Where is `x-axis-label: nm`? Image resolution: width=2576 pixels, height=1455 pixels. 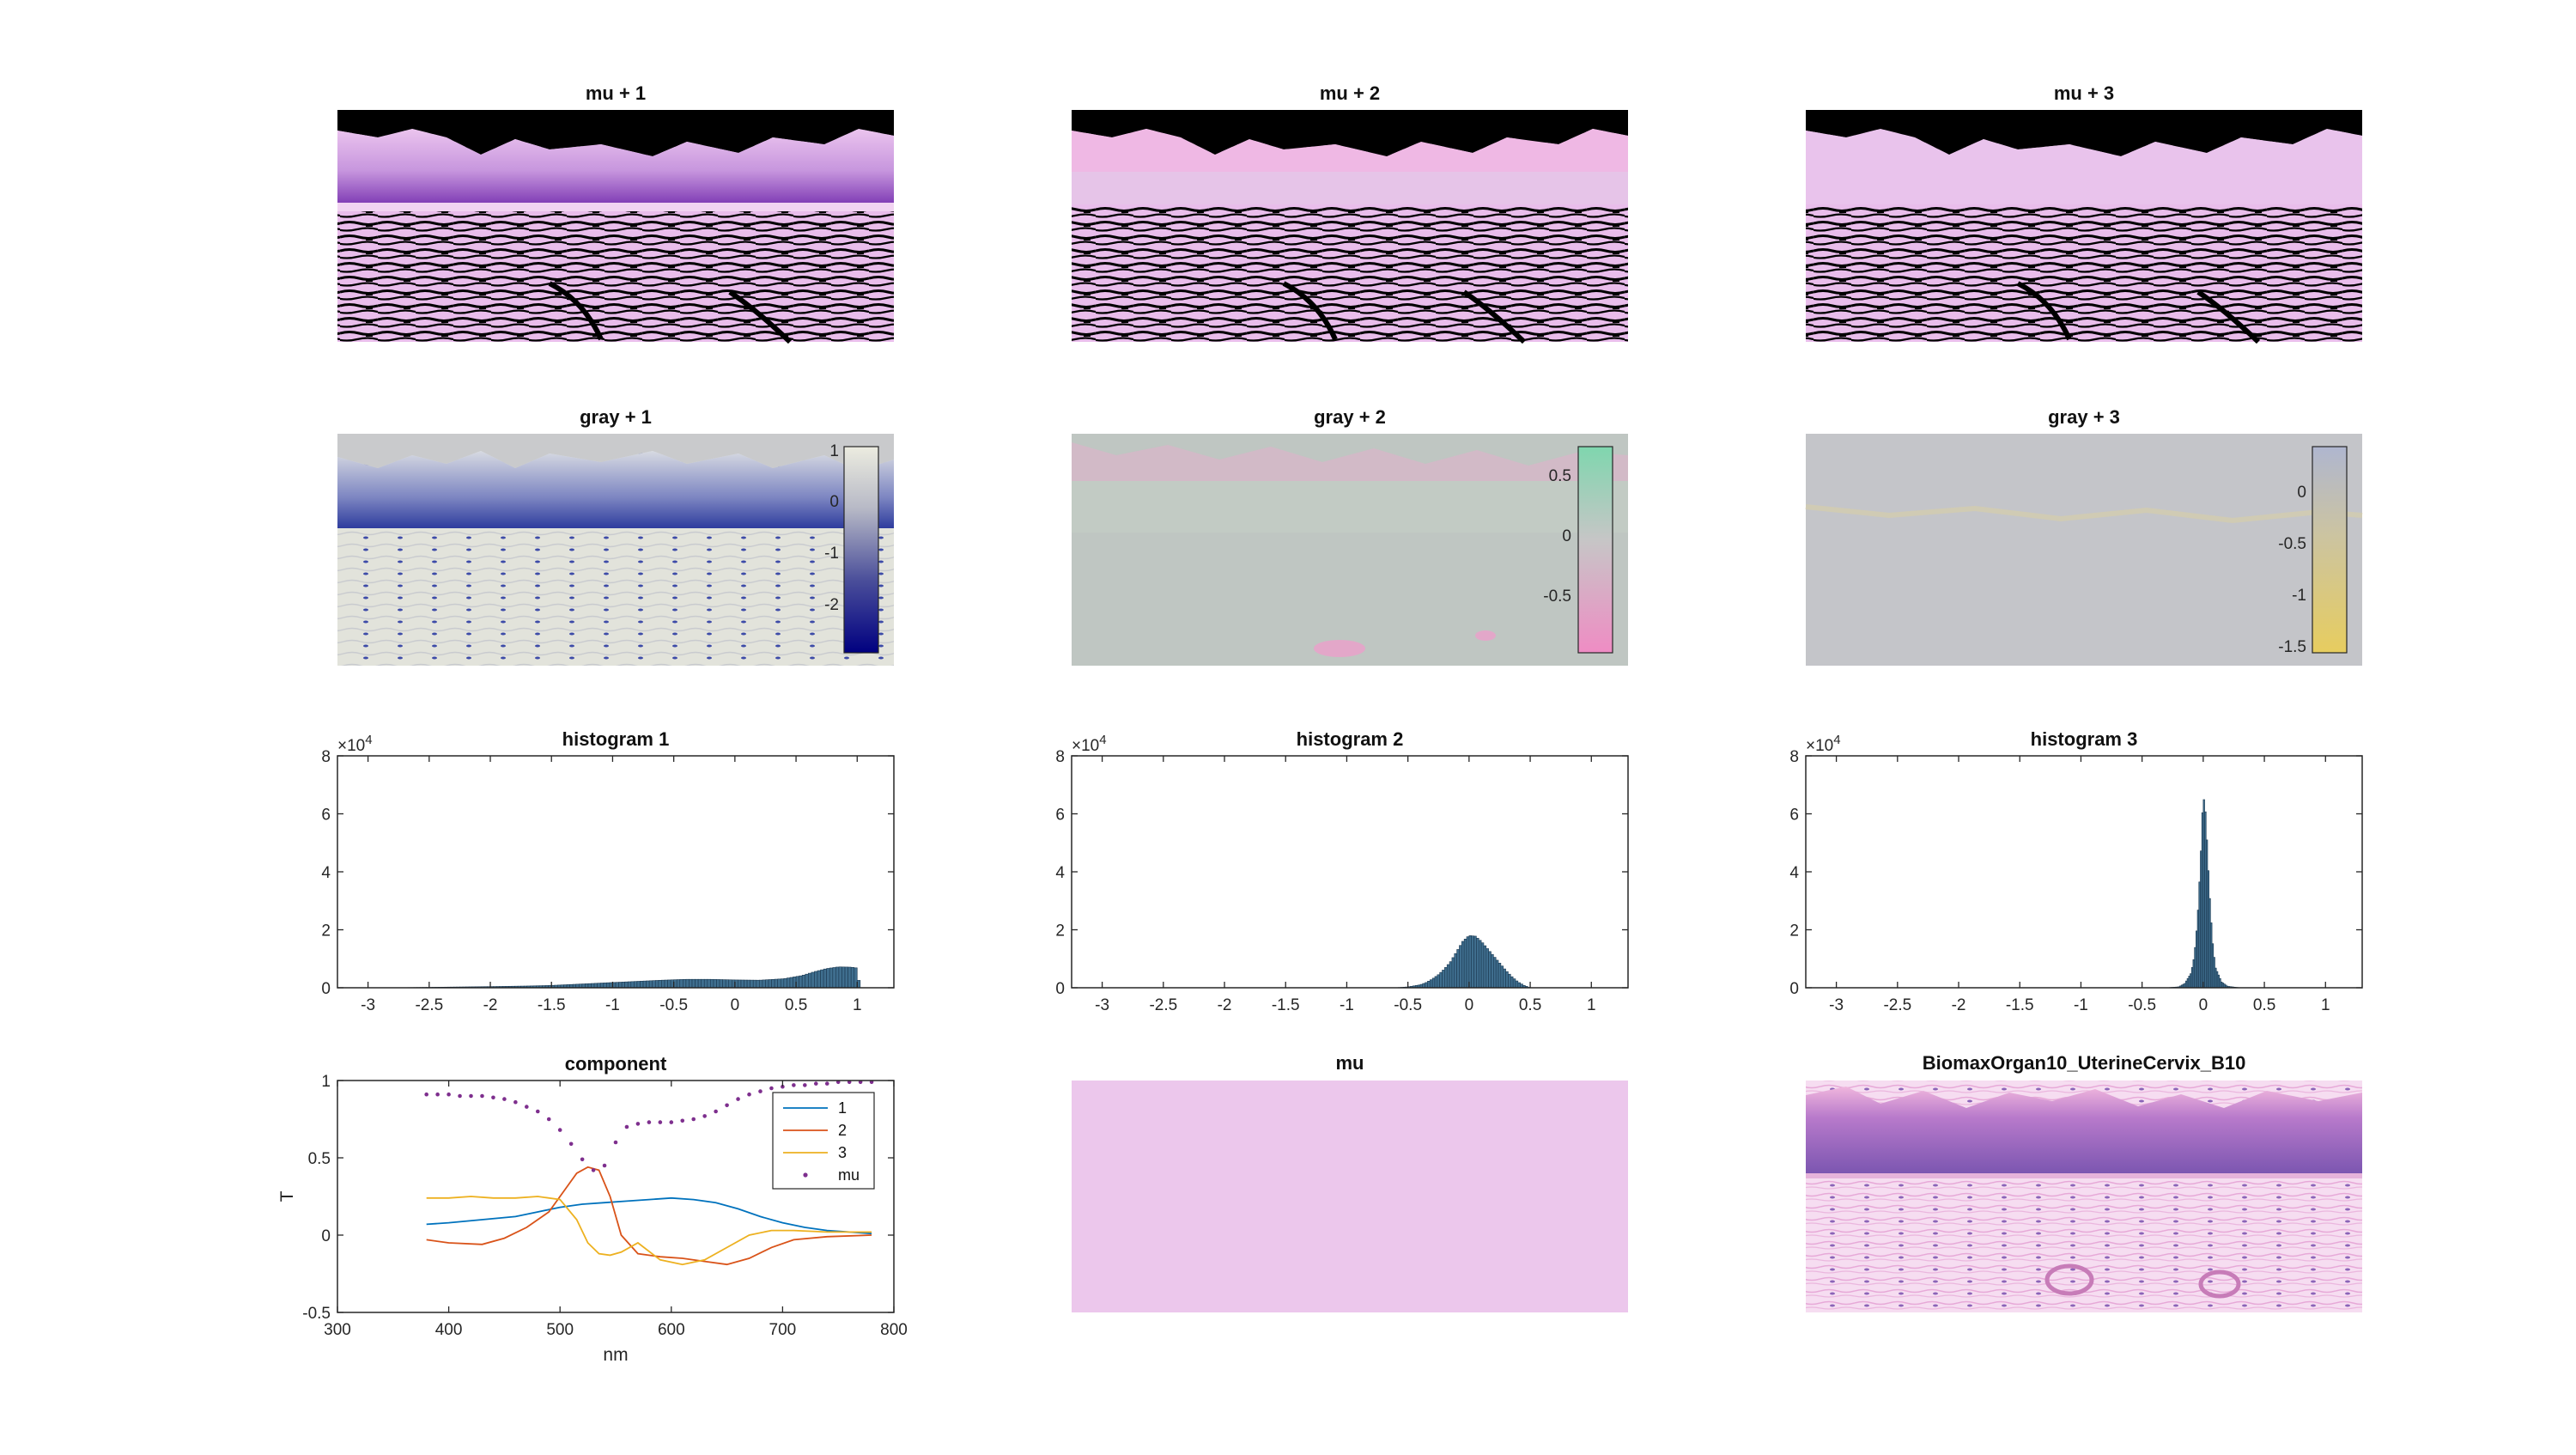
x-axis-label: nm is located at coordinates (616, 1355).